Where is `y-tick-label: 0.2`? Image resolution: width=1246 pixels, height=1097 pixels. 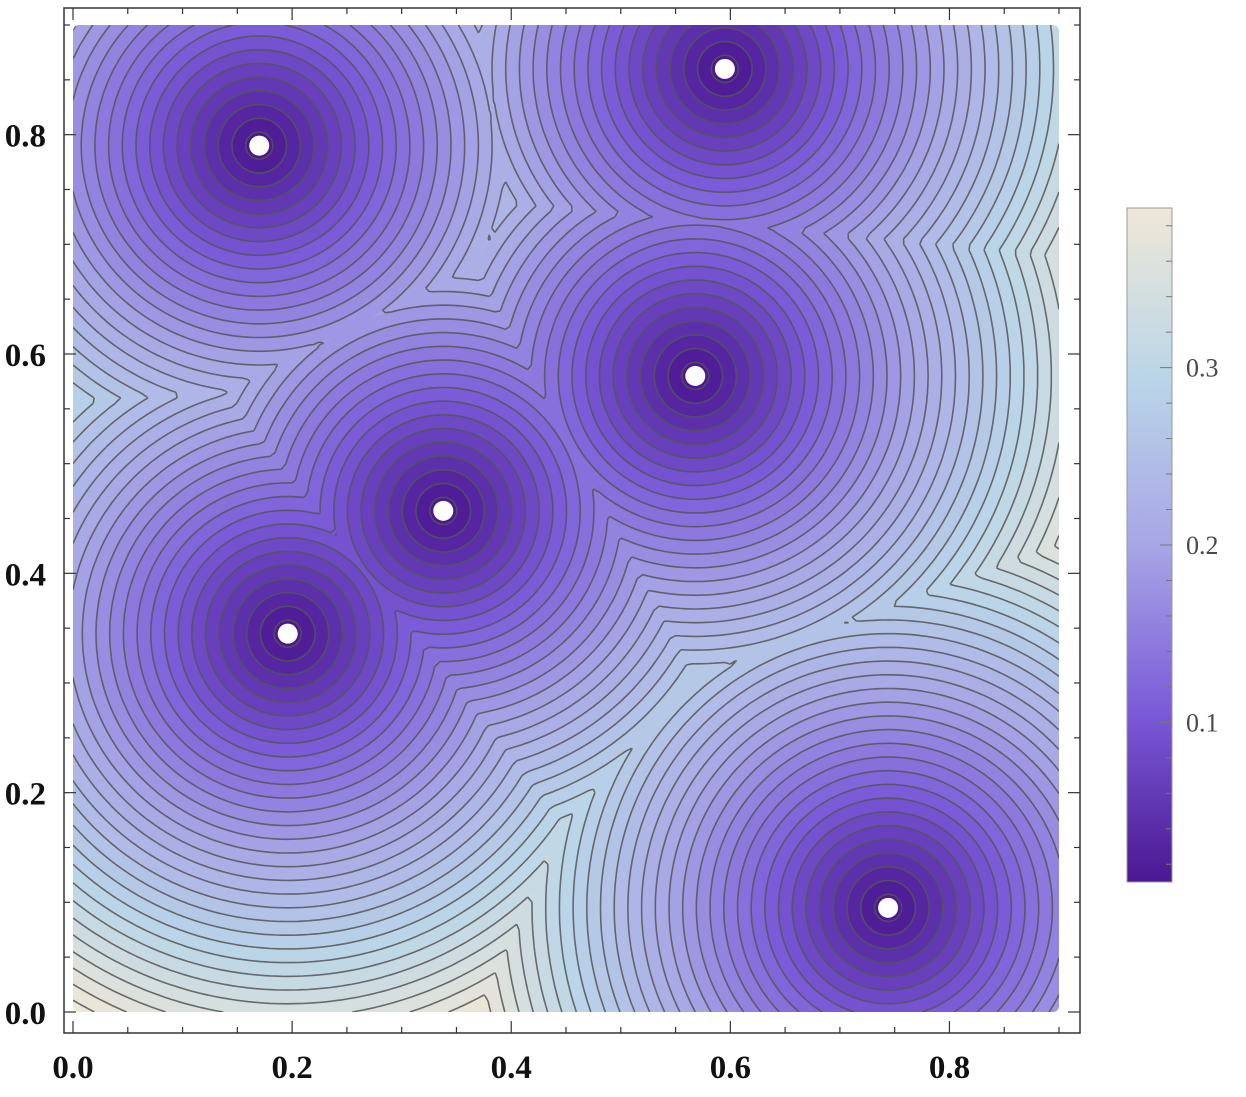
y-tick-label: 0.2 is located at coordinates (25, 795).